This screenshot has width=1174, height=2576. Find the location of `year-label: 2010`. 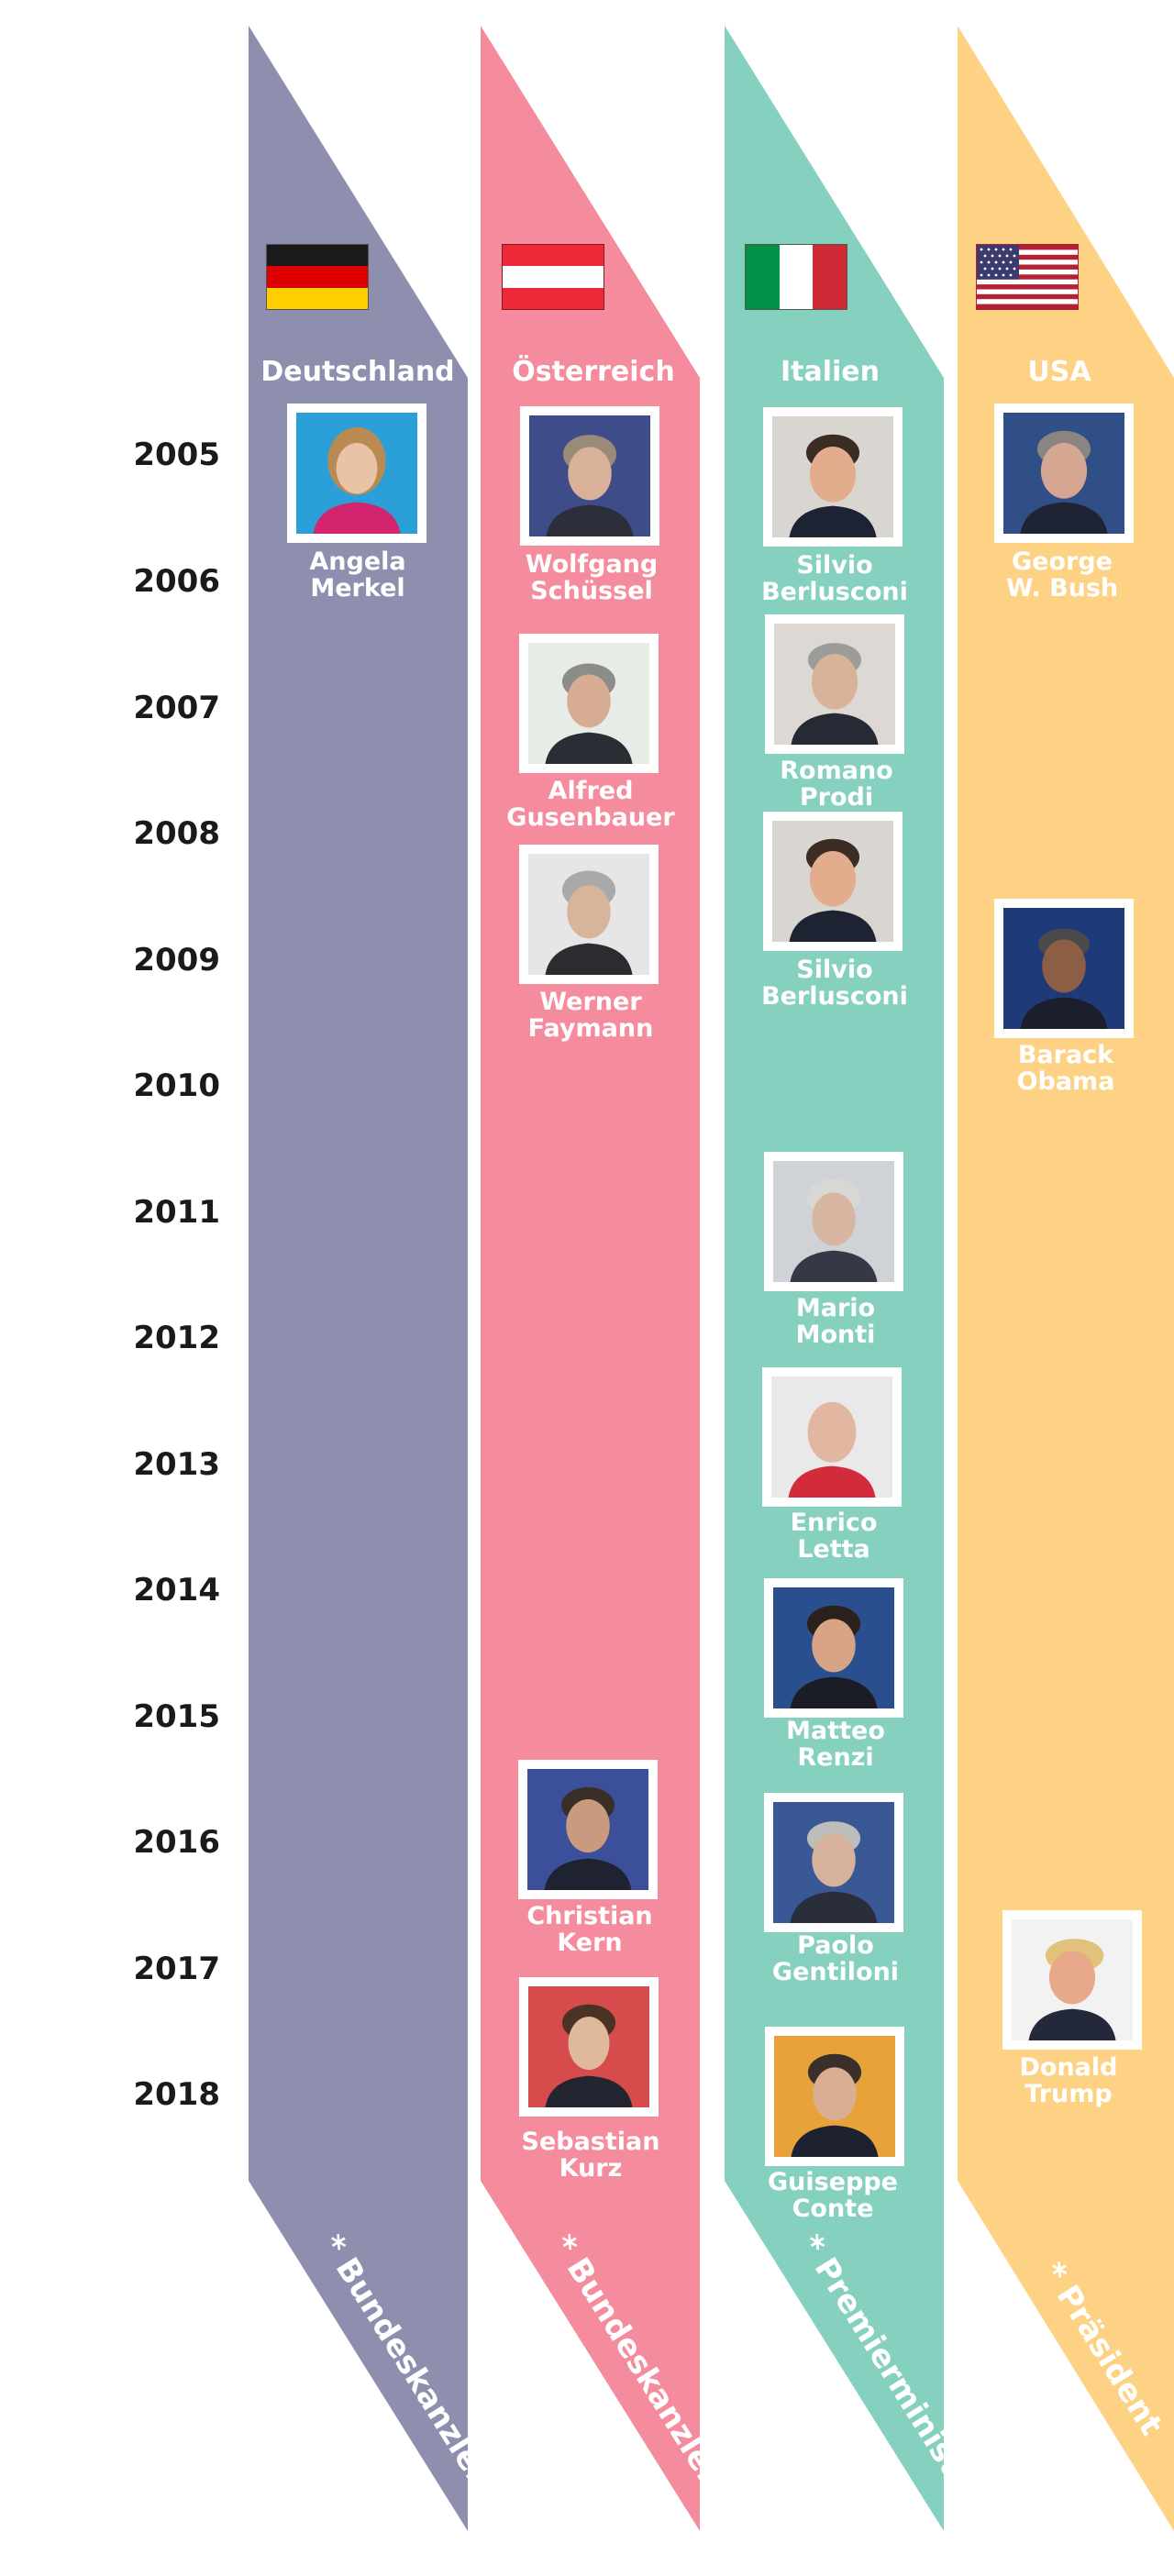

year-label: 2010 is located at coordinates (176, 1085).